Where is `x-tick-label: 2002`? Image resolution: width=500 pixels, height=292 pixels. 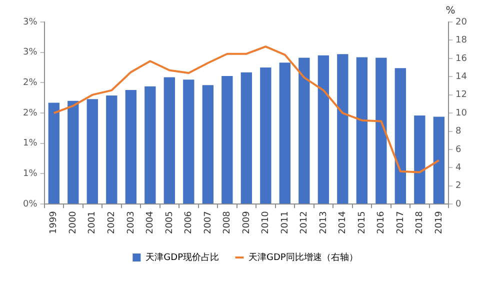
x-tick-label: 2002 is located at coordinates (112, 222).